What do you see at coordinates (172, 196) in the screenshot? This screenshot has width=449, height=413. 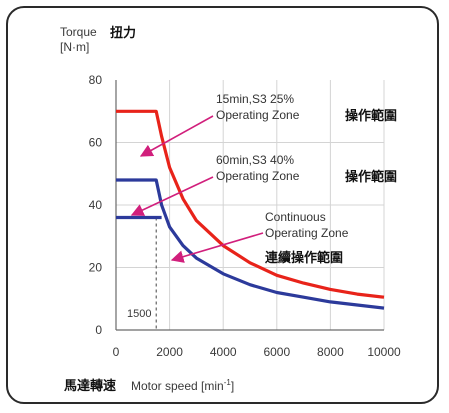 I see `arrow-60min` at bounding box center [172, 196].